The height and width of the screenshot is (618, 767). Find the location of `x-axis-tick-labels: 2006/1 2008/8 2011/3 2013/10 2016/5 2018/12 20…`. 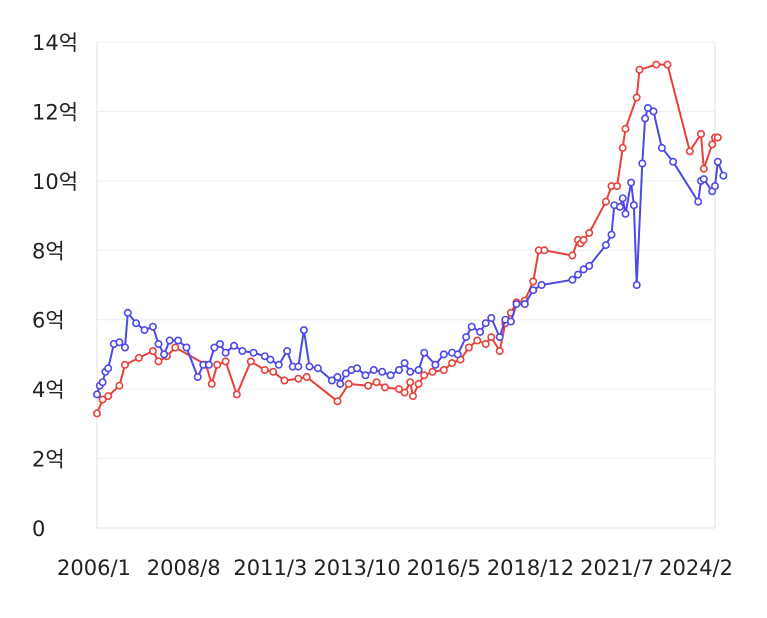

x-axis-tick-labels: 2006/1 2008/8 2011/3 2013/10 2016/5 2018/12 20… is located at coordinates (395, 568).